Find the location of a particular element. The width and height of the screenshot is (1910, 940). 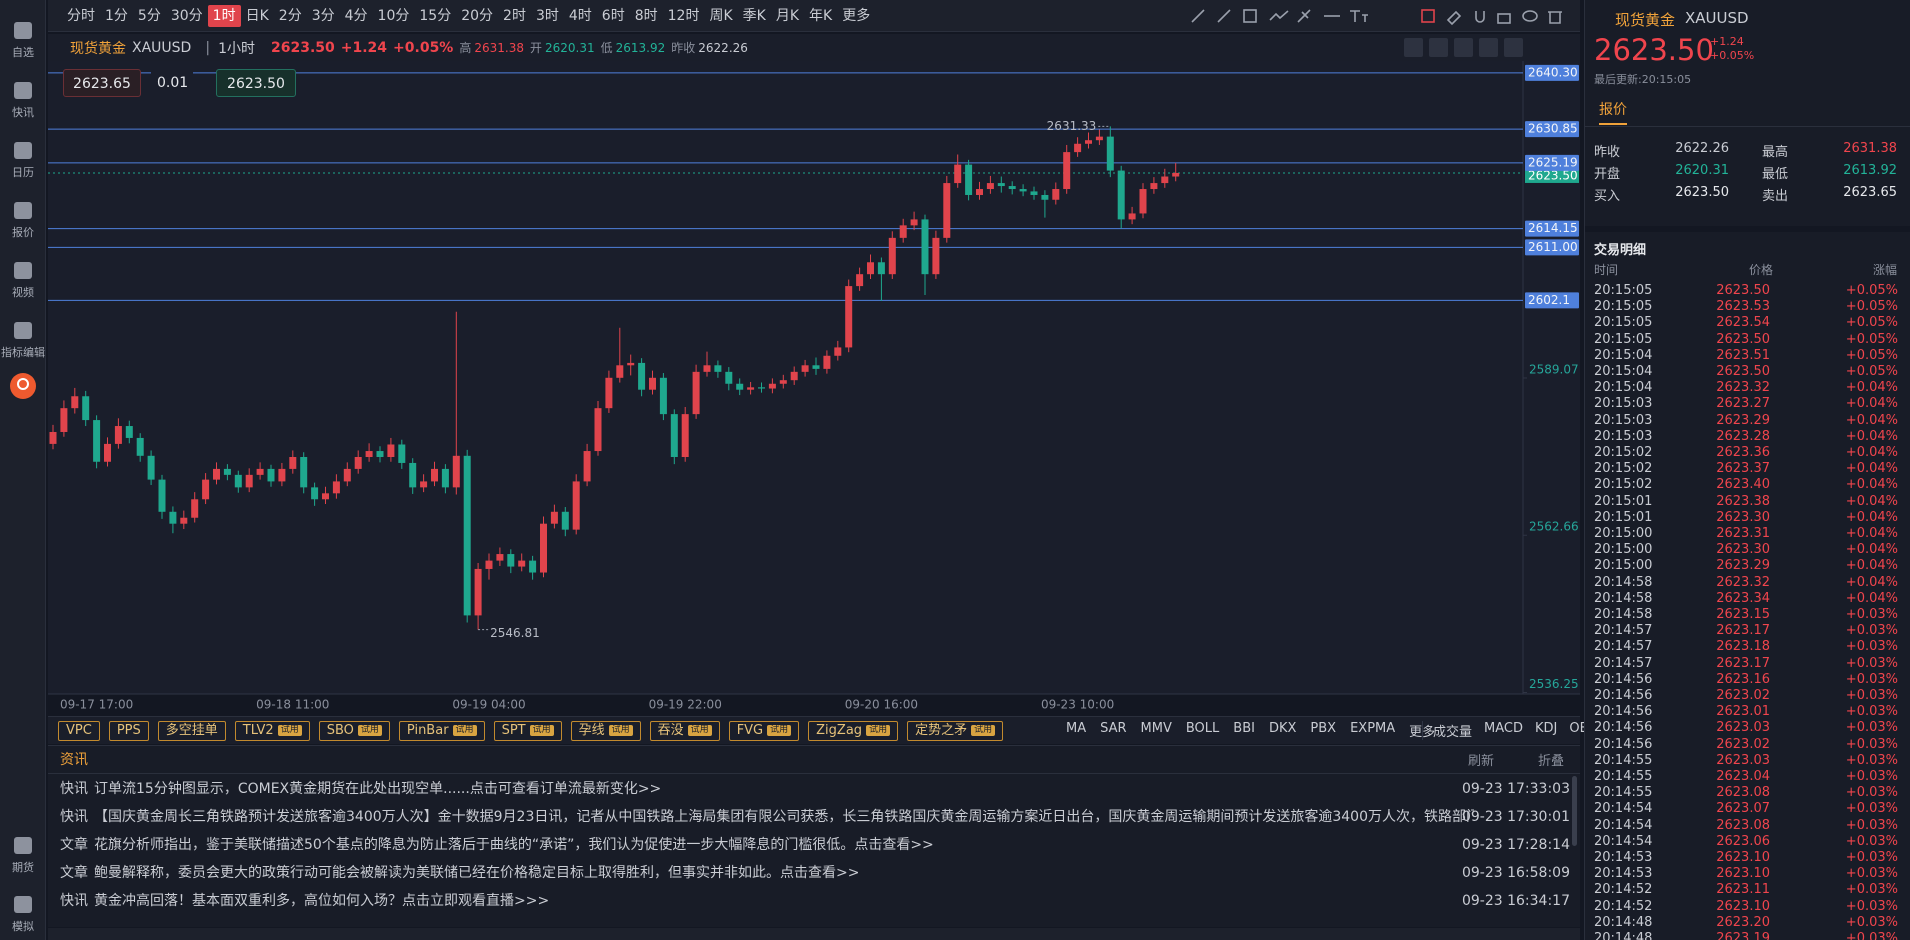

timeframe: 20分 is located at coordinates (477, 15).